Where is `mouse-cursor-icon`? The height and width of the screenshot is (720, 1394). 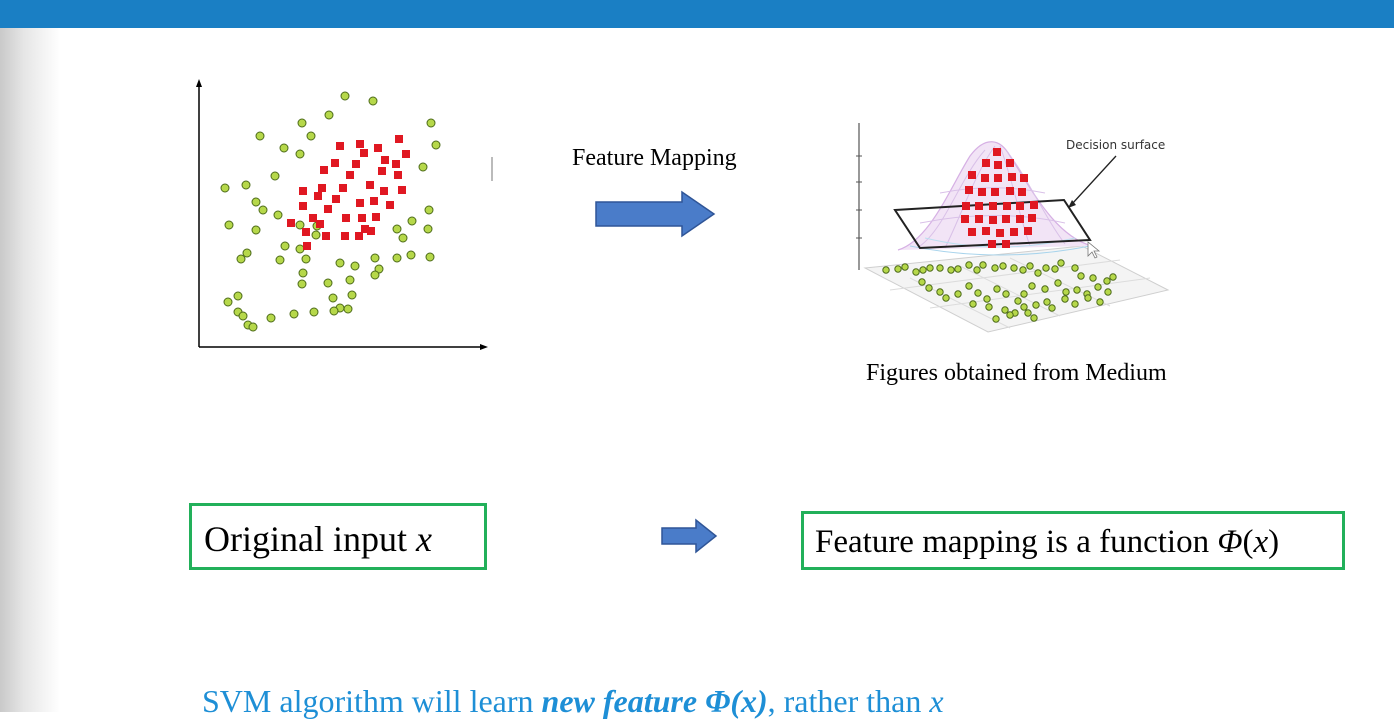
mouse-cursor-icon is located at coordinates (1094, 250).